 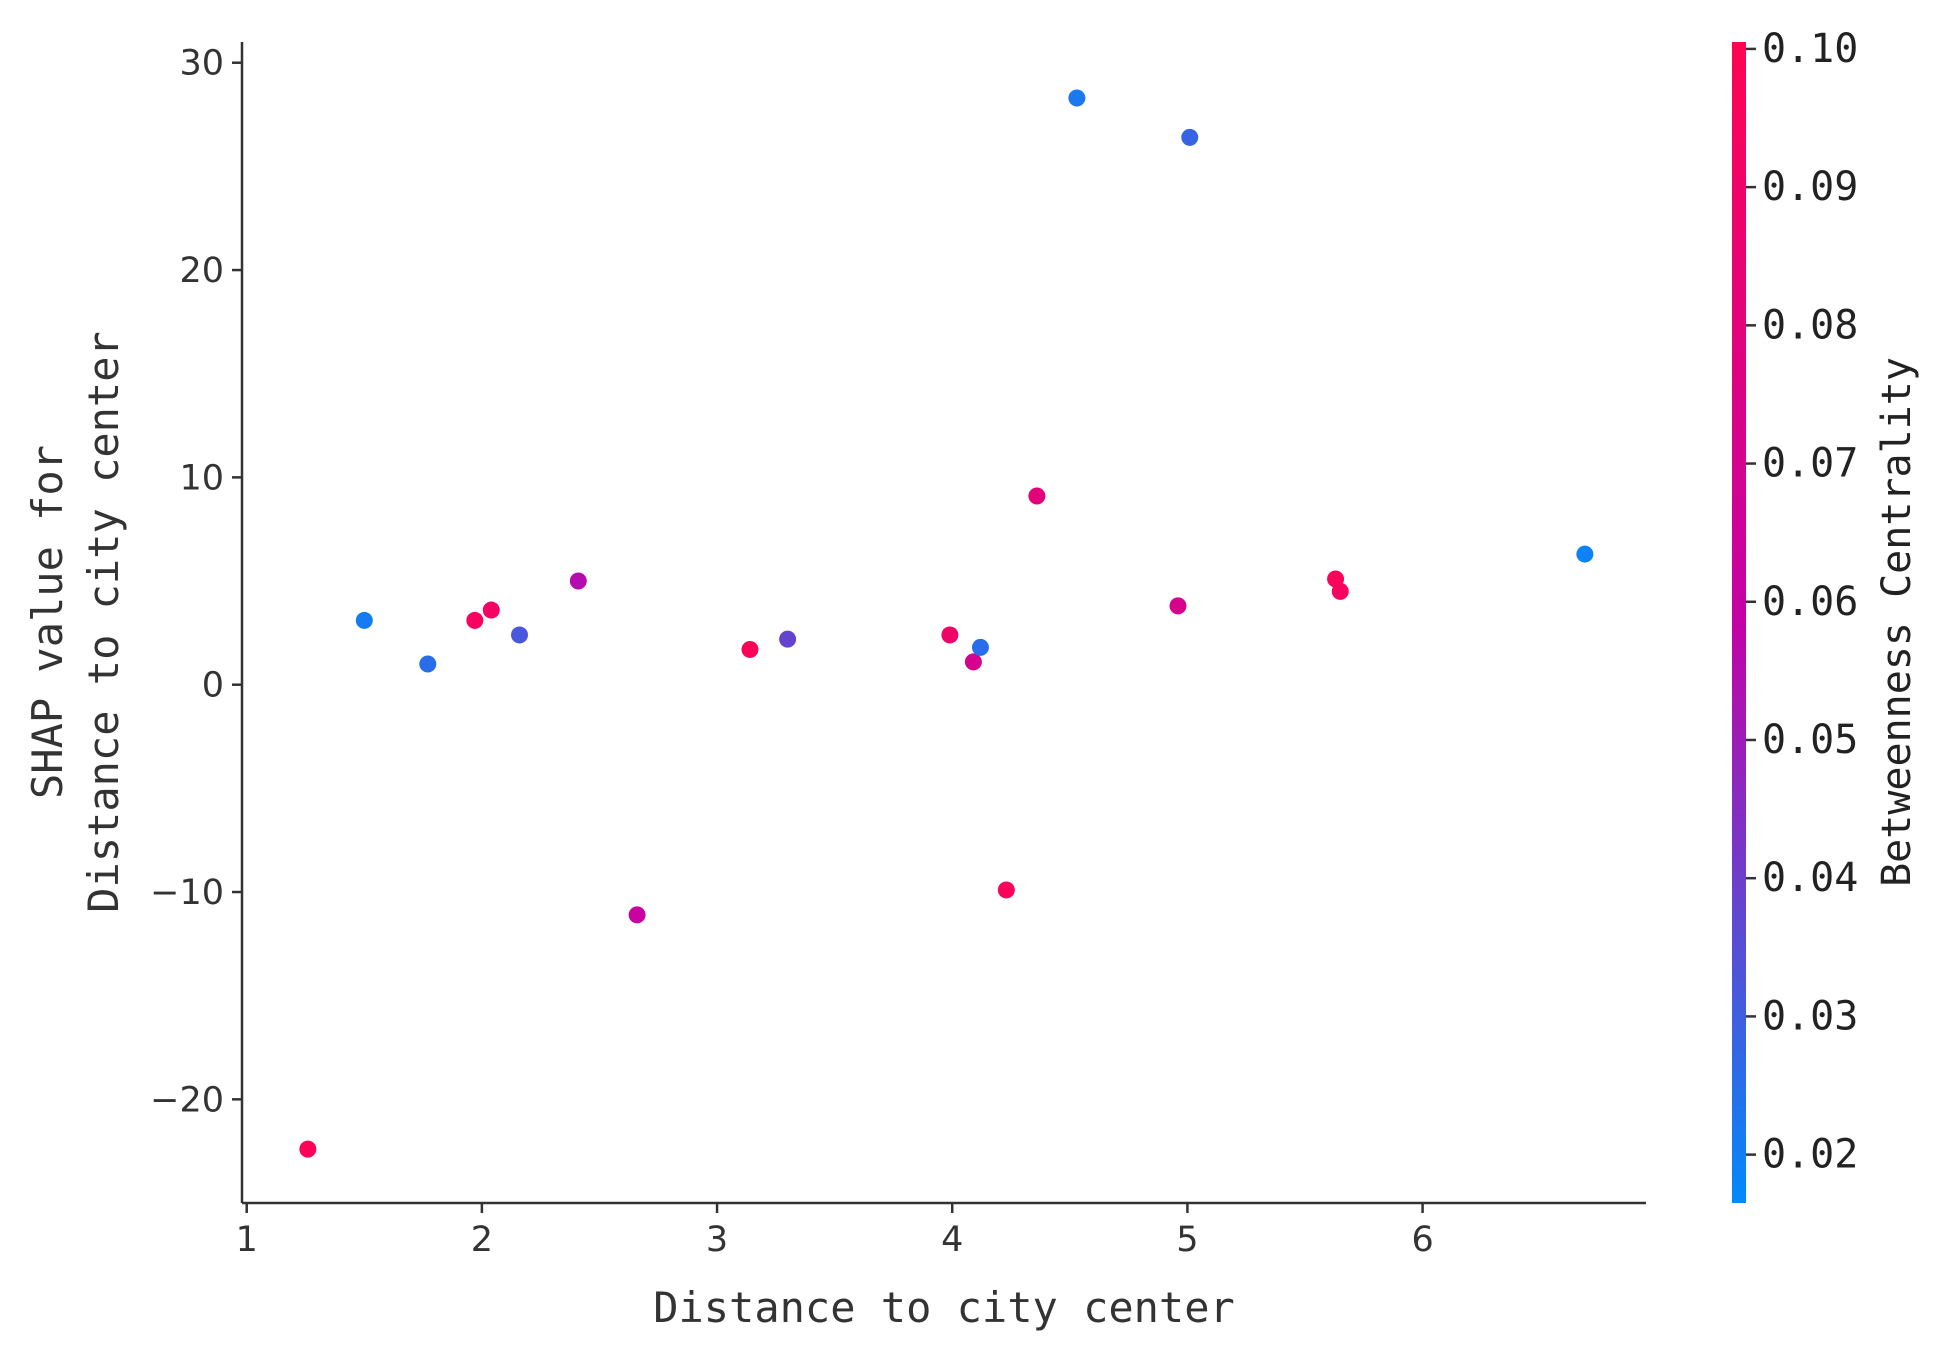 I want to click on colorbar-ticks: 0.02 0.03 0.04 0.05 0.06 0.07 0.08 0.09 0.10, so click(x=1802, y=602).